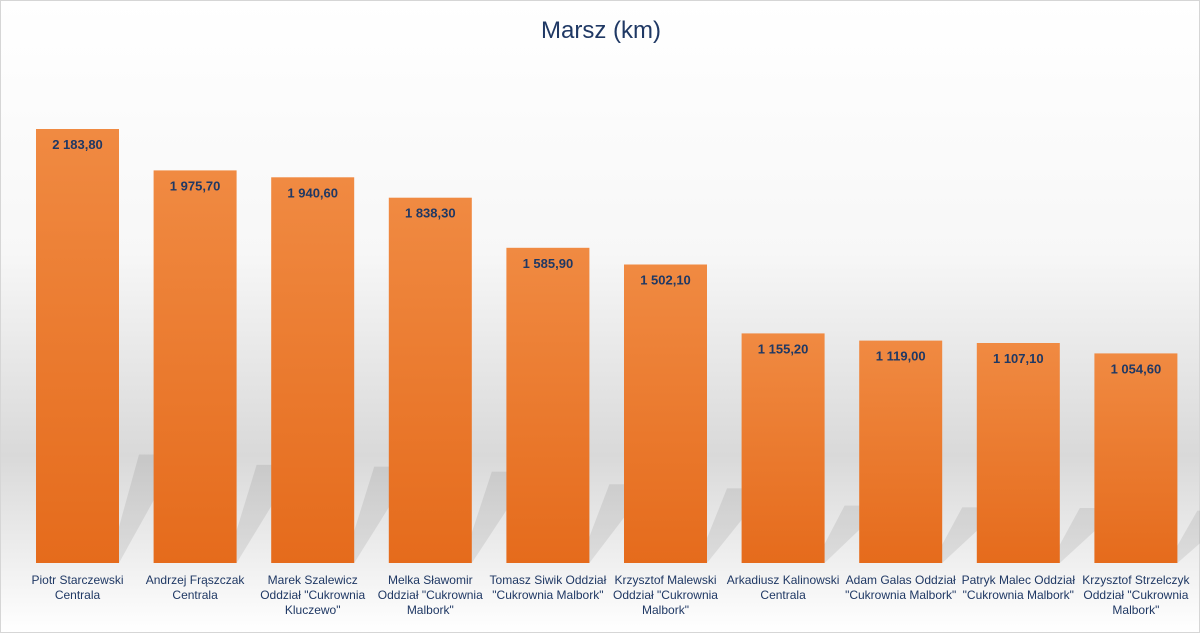 The width and height of the screenshot is (1200, 634). Describe the element at coordinates (901, 356) in the screenshot. I see `data-label: 1 119,00` at that location.